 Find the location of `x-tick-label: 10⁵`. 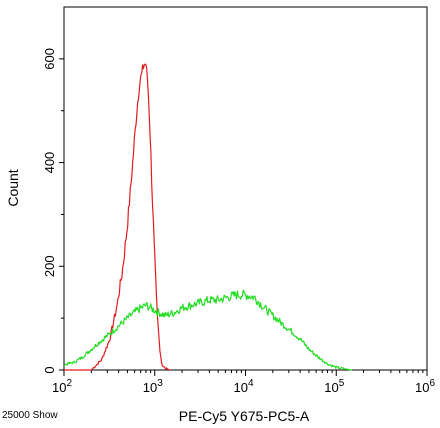

x-tick-label: 10⁵ is located at coordinates (334, 386).